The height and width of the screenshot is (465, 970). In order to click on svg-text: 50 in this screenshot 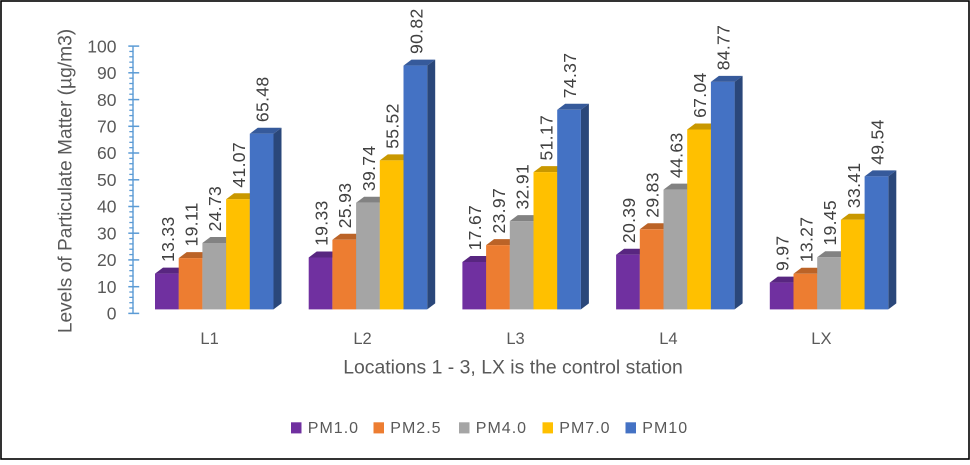, I will do `click(107, 180)`.